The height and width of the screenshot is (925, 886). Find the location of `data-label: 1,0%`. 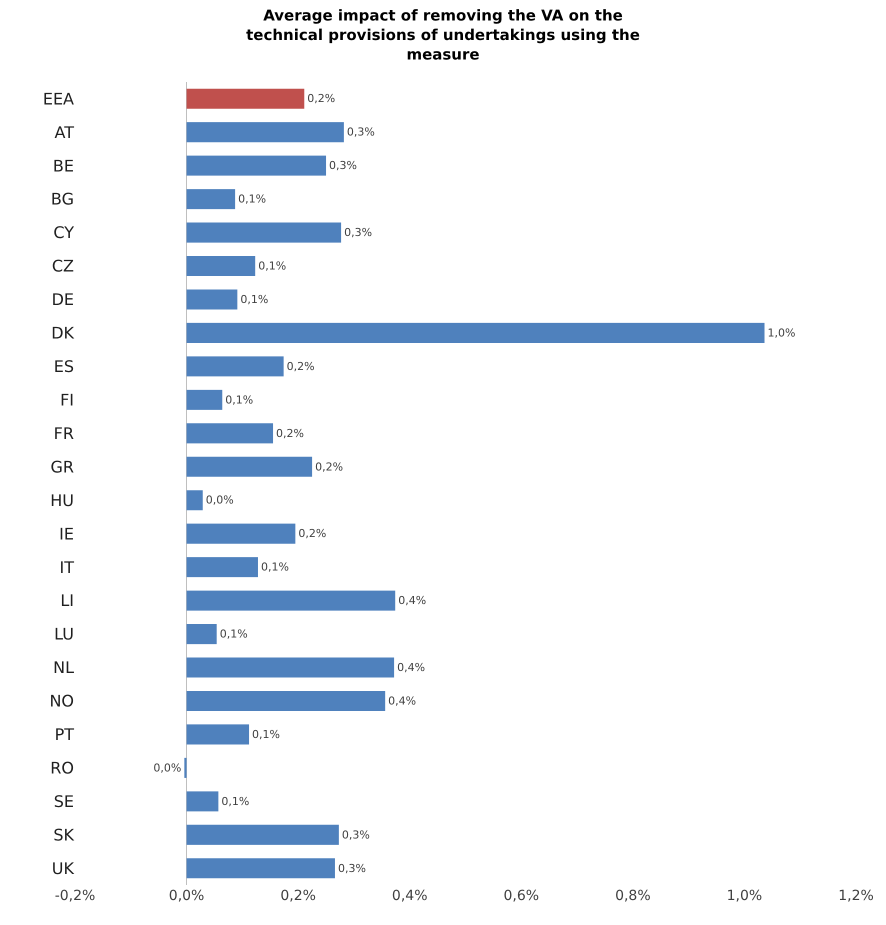

data-label: 1,0% is located at coordinates (782, 333).